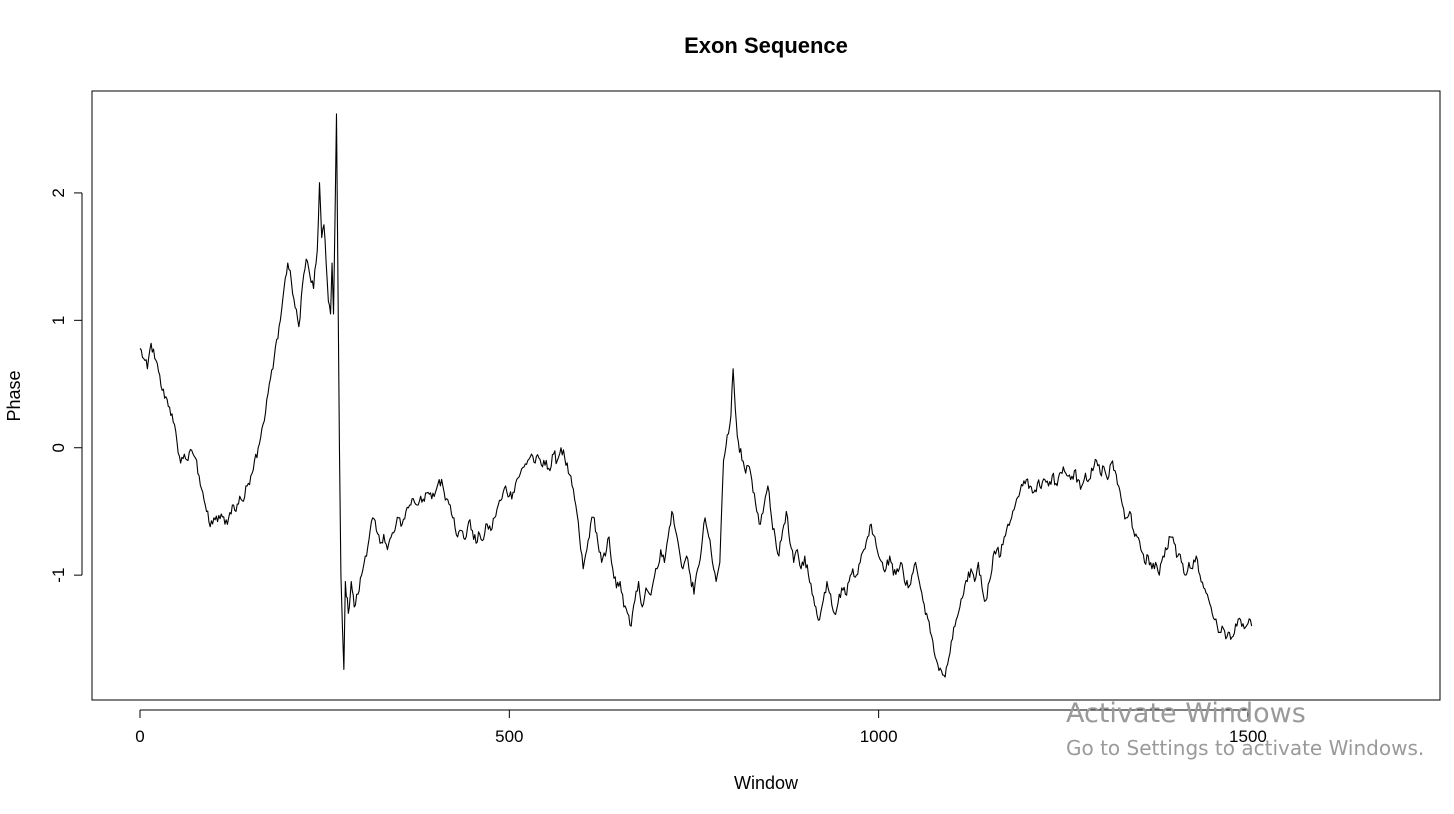 This screenshot has height=814, width=1454. I want to click on watermark-subtitle: Go to Settings to activate Windows., so click(1245, 748).